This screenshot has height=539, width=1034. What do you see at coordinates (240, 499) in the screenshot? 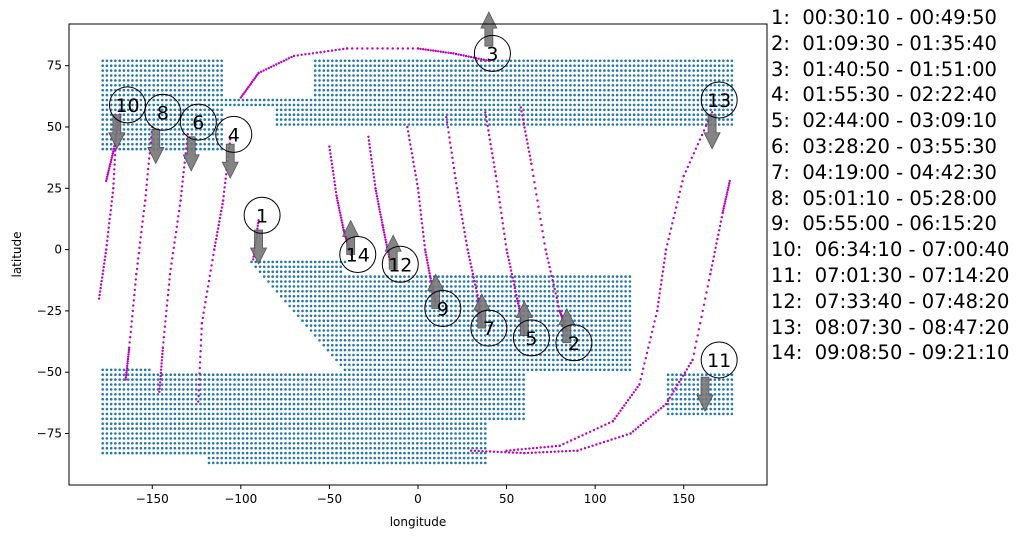
I see `x-tick-label: −100` at bounding box center [240, 499].